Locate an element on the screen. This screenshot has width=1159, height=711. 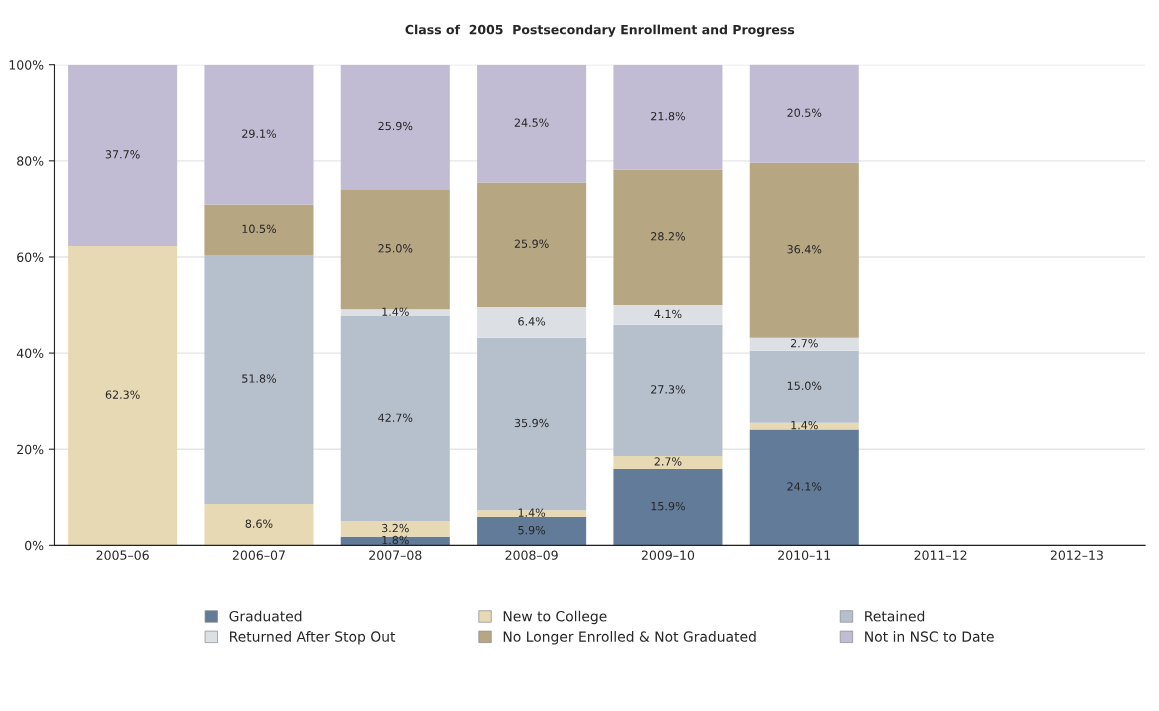
data-label: 4.1% is located at coordinates (668, 314).